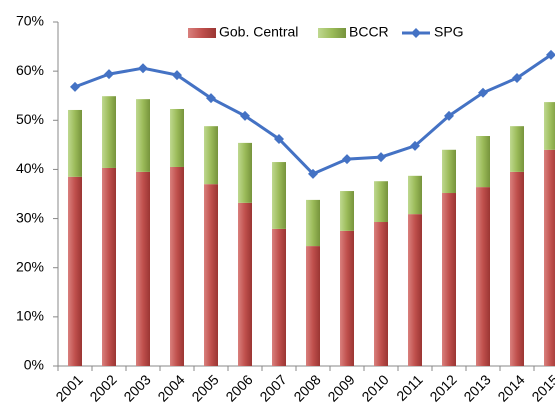 The image size is (555, 414). Describe the element at coordinates (449, 32) in the screenshot. I see `legend-label: SPG` at that location.